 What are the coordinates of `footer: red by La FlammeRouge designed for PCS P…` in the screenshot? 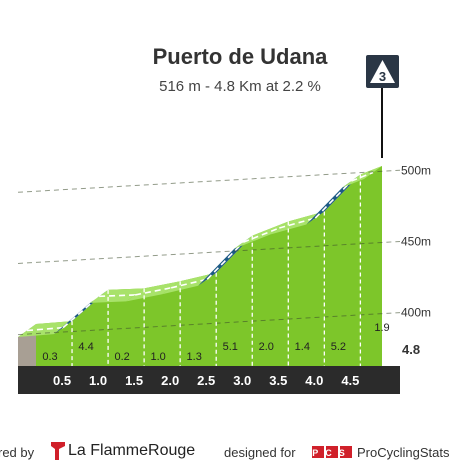 It's located at (227, 452).